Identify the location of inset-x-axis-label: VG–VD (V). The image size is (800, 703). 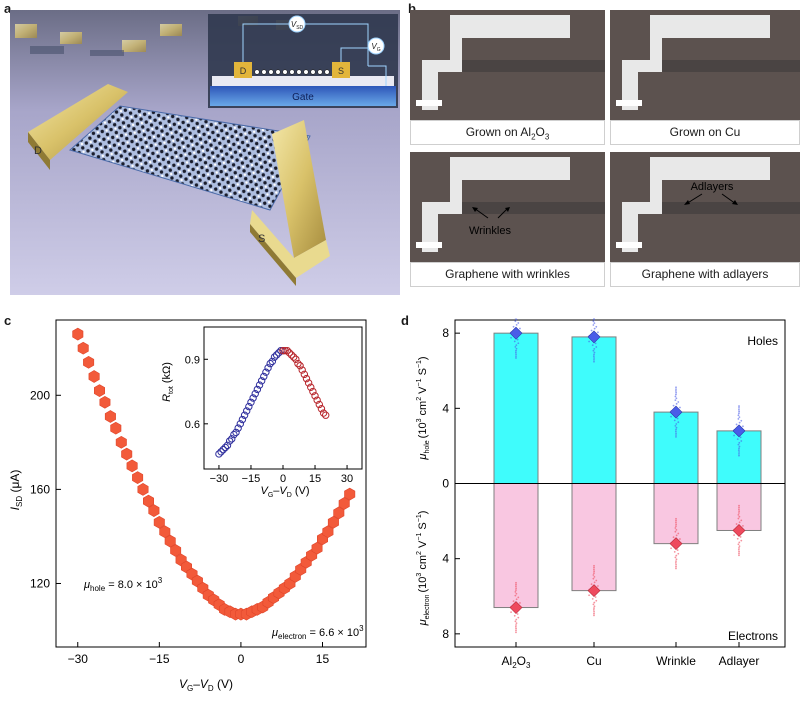
(284, 492).